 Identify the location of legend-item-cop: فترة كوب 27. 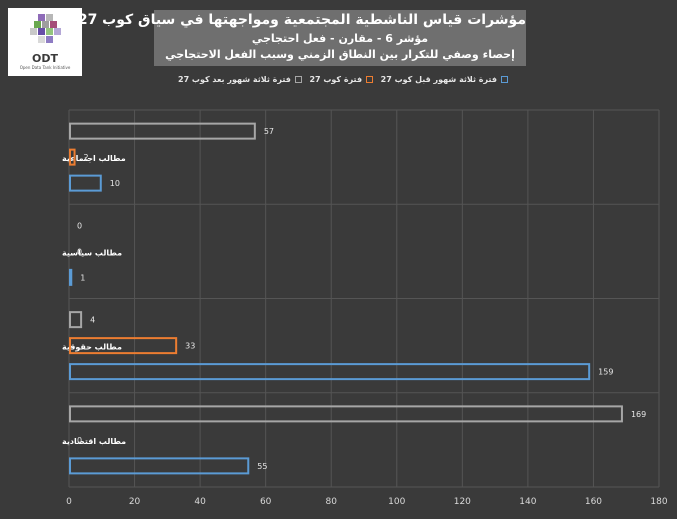
(341, 79).